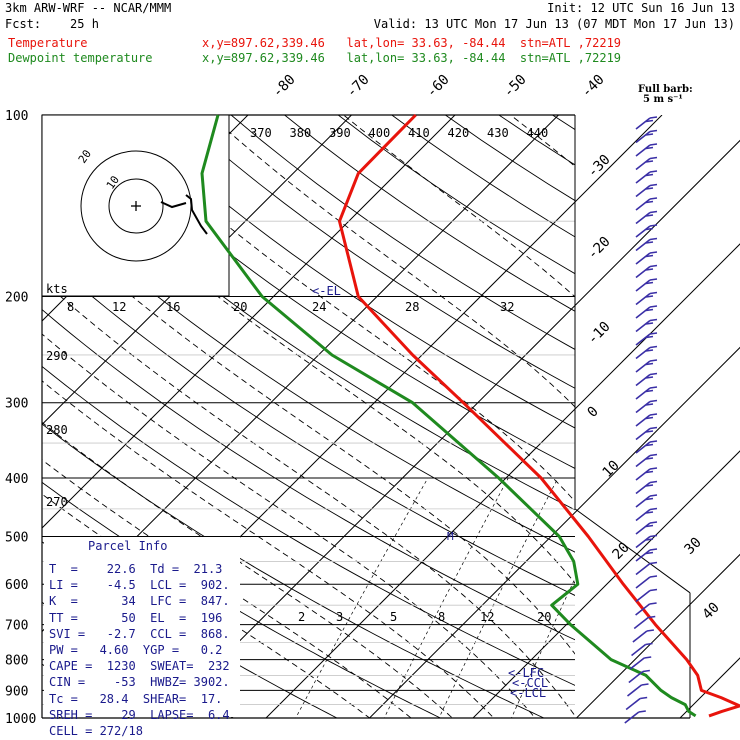 This screenshot has width=740, height=740. I want to click on model-title: 3km ARW-WRF -- NCAR/MMM, so click(88, 8).